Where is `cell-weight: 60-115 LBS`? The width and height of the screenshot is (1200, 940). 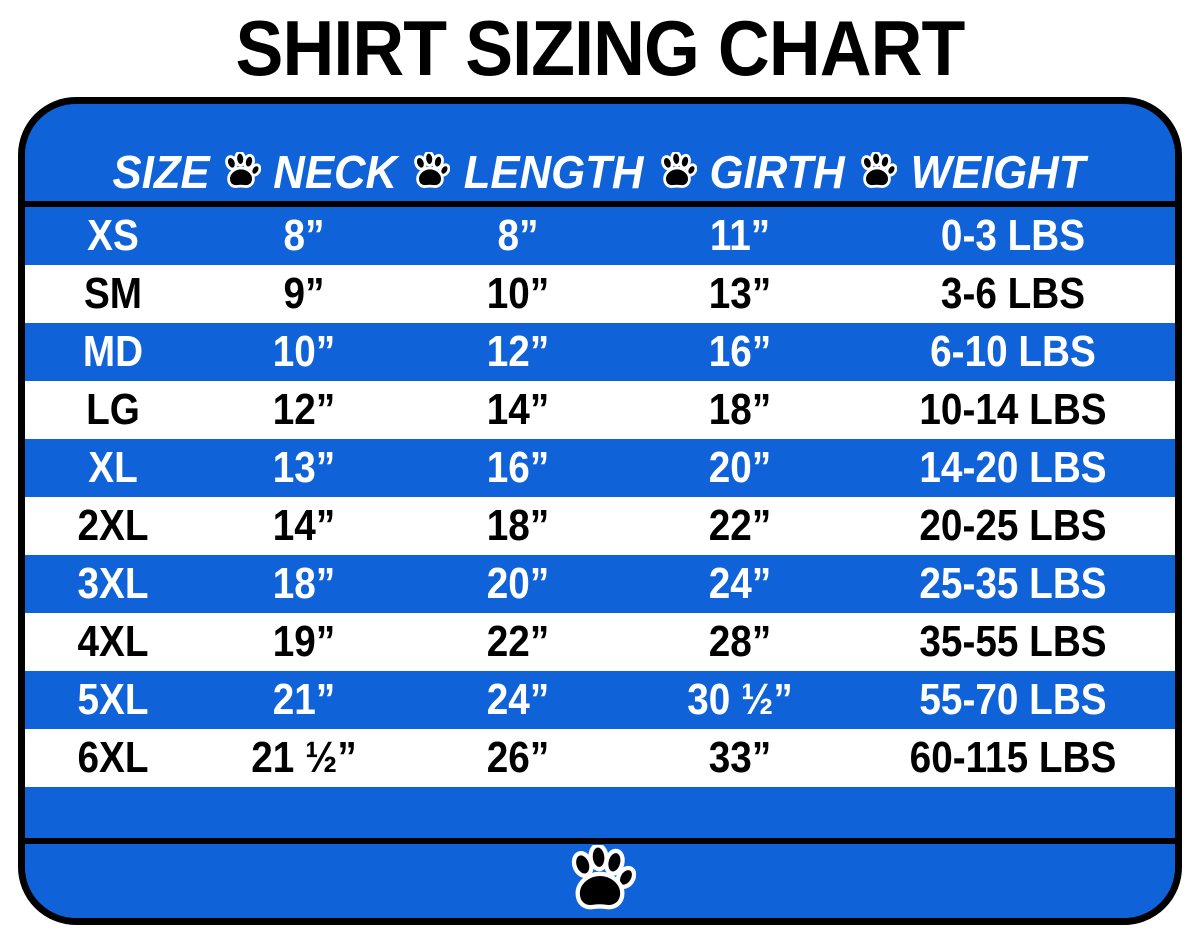 cell-weight: 60-115 LBS is located at coordinates (1013, 757).